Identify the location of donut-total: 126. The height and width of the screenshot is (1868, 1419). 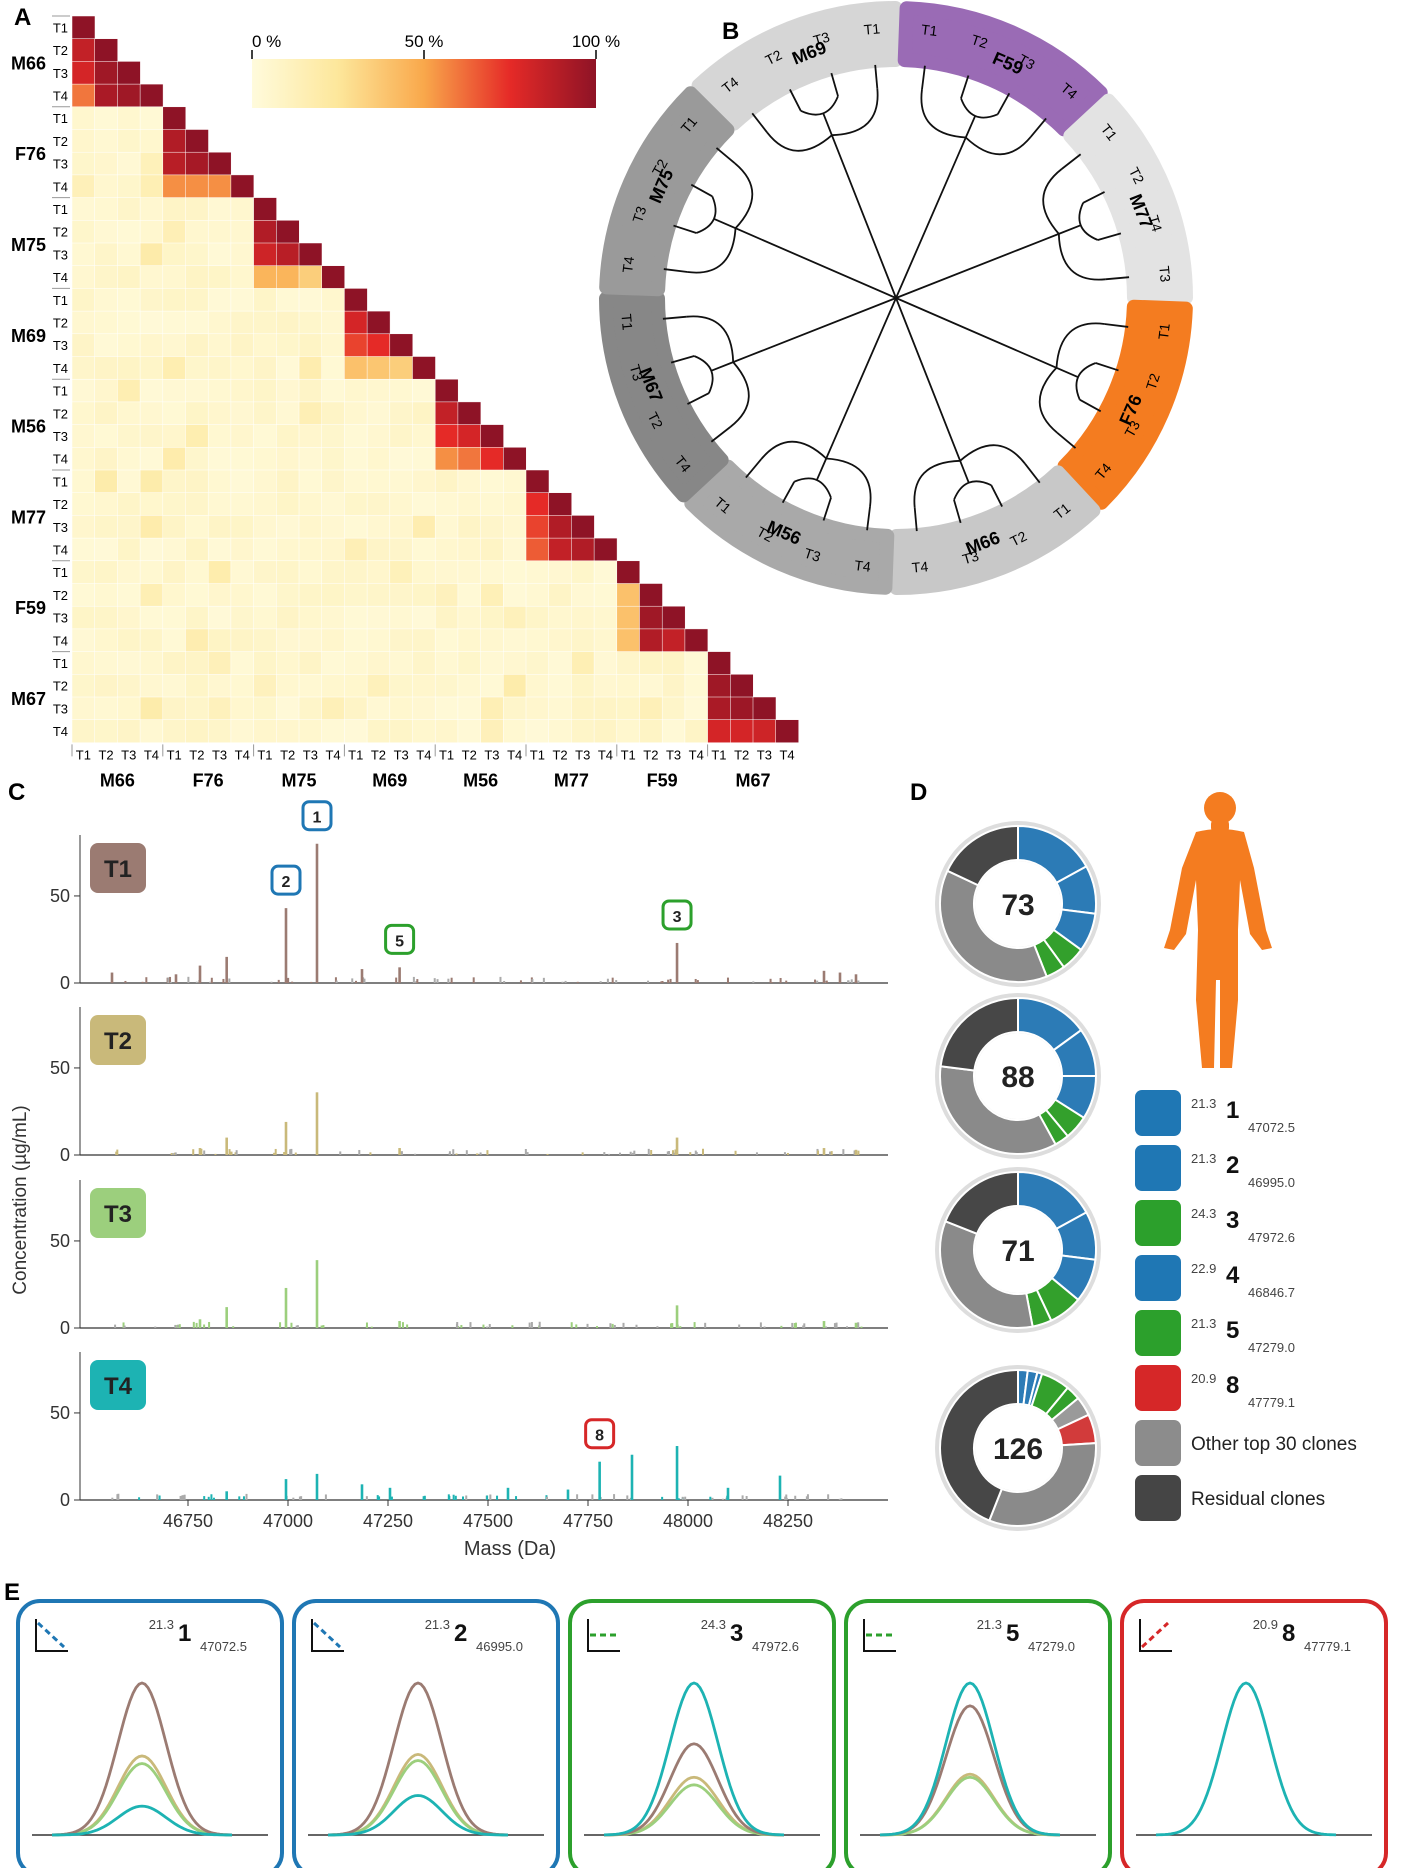
(1018, 1449).